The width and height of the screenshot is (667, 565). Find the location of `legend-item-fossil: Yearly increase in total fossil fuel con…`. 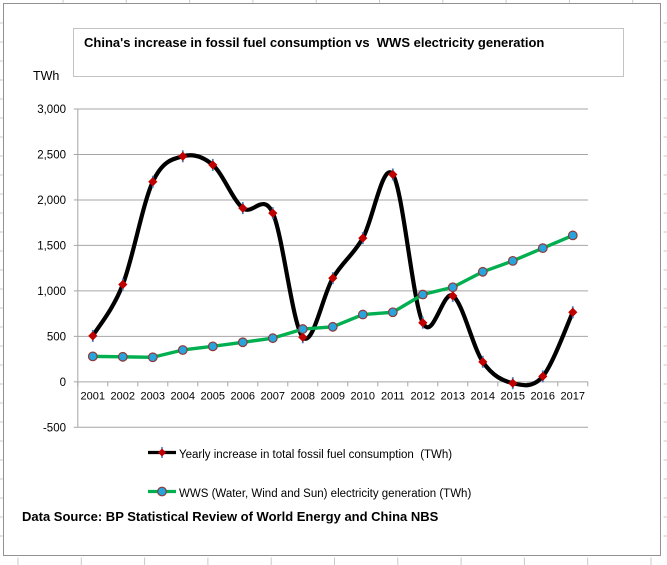

legend-item-fossil: Yearly increase in total fossil fuel con… is located at coordinates (300, 455).